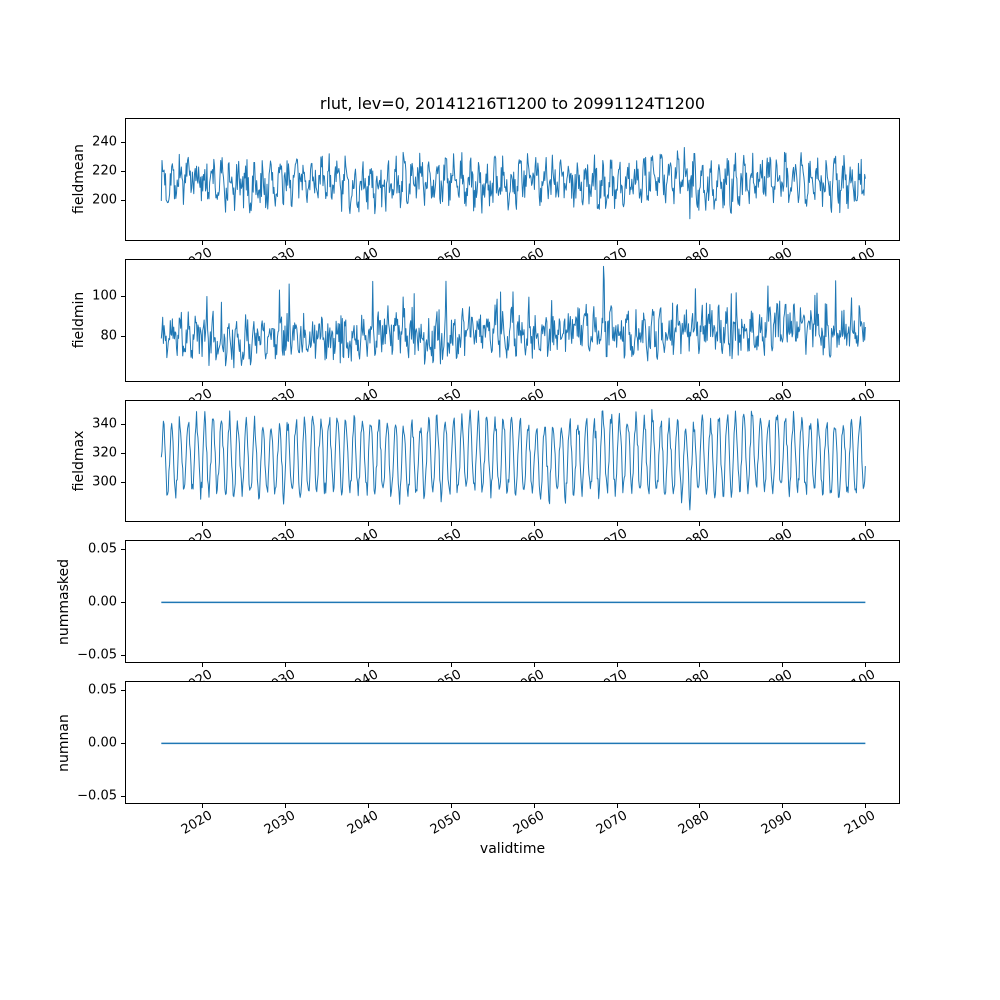  Describe the element at coordinates (860, 823) in the screenshot. I see `x-tick-label: 2100` at that location.